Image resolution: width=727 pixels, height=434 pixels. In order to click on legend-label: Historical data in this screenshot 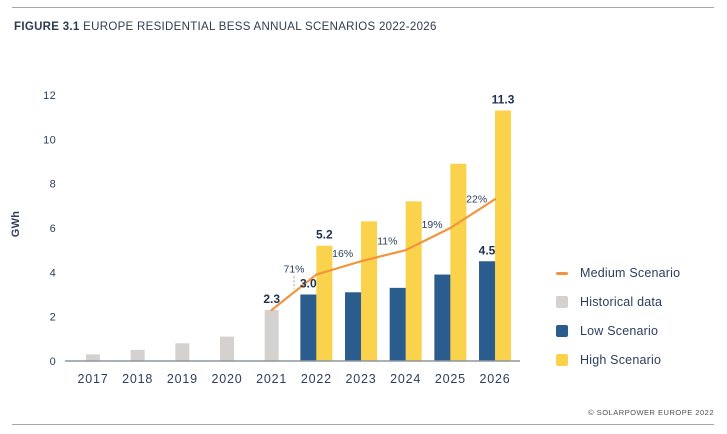, I will do `click(621, 302)`.